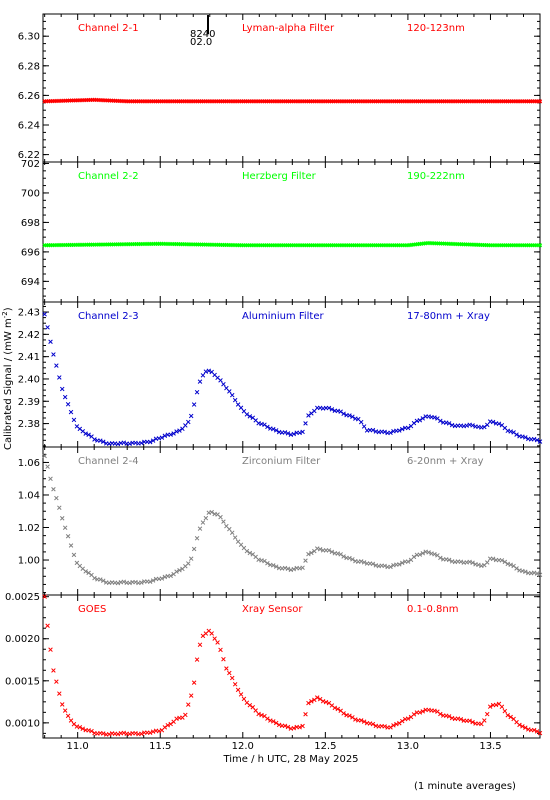 The image size is (550, 800). I want to click on y-tick-label: 2.38, so click(29, 424).